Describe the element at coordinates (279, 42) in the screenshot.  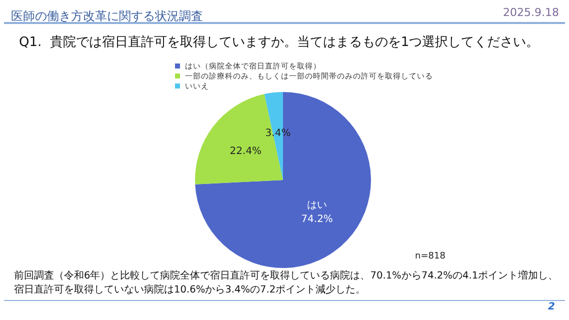
I see `chart-subtitle: Q1. 貴院では宿日直許可を取得していますか。当てはまるものを1つ選択してください。` at that location.